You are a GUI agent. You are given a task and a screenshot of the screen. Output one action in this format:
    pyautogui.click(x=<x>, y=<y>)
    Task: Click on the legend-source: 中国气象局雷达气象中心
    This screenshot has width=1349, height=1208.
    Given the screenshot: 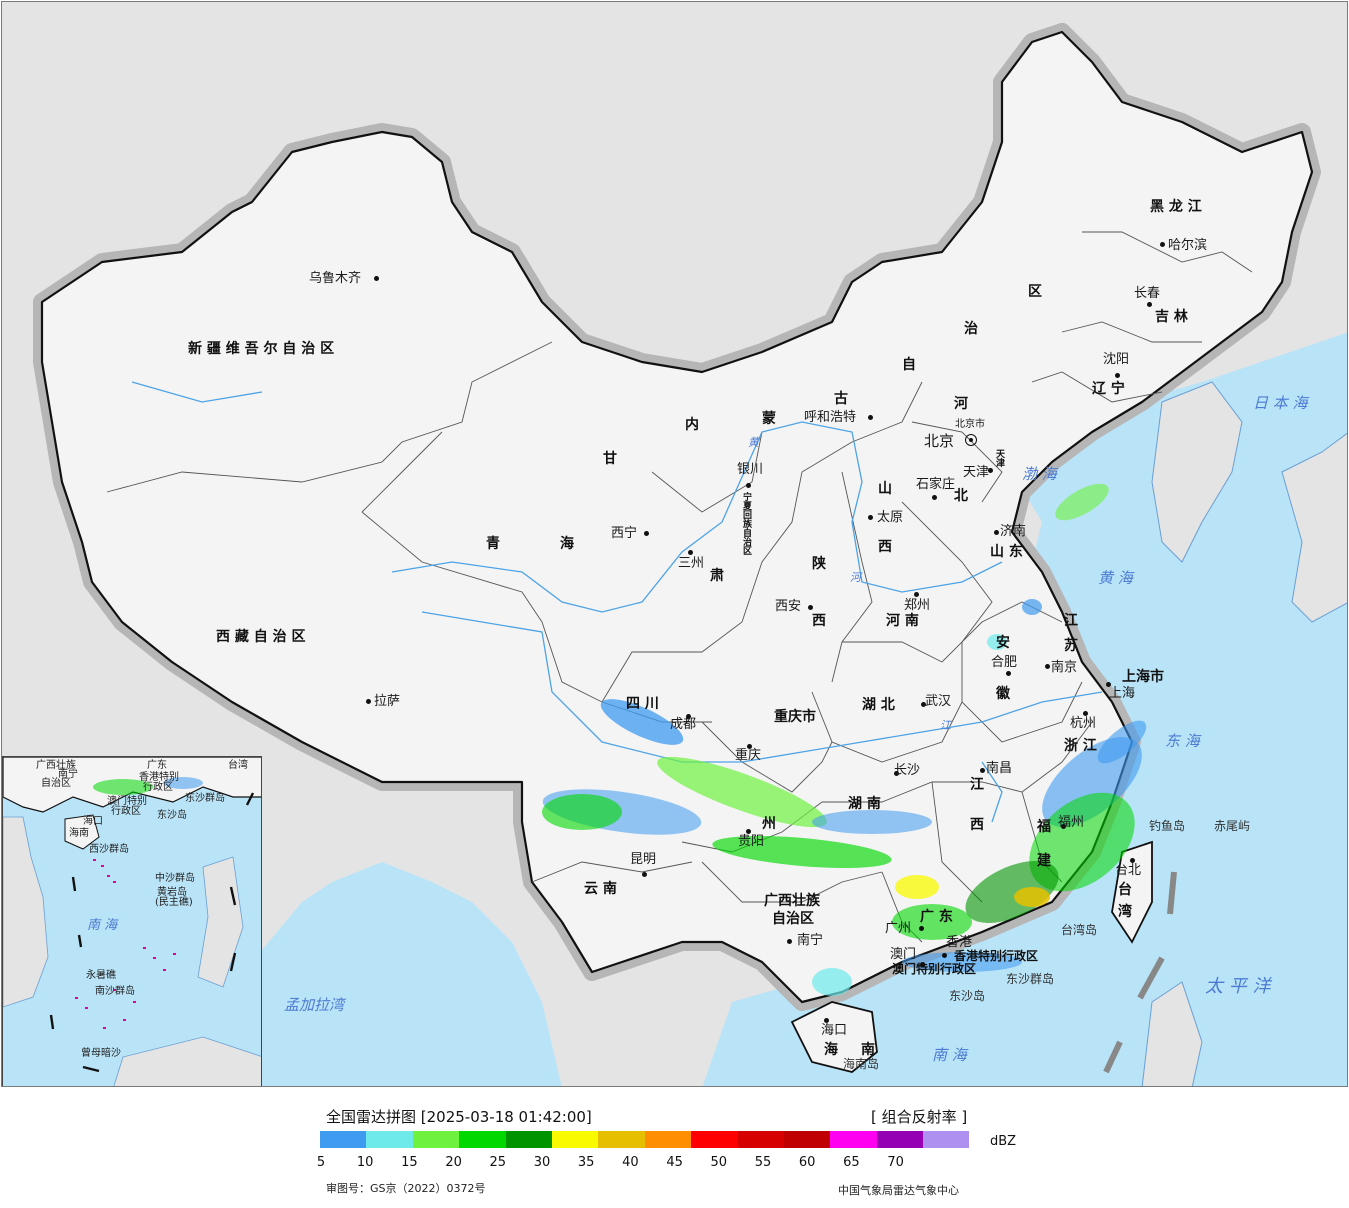 What is the action you would take?
    pyautogui.click(x=898, y=1190)
    